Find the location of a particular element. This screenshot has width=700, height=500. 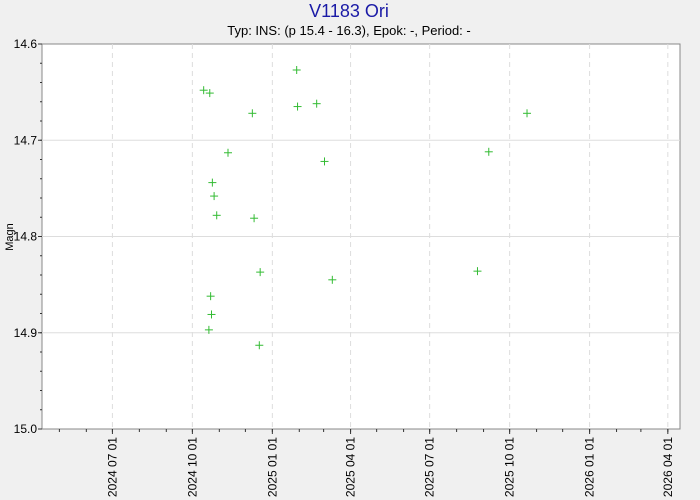

x-tick-label: 2025 01 01 is located at coordinates (272, 467).